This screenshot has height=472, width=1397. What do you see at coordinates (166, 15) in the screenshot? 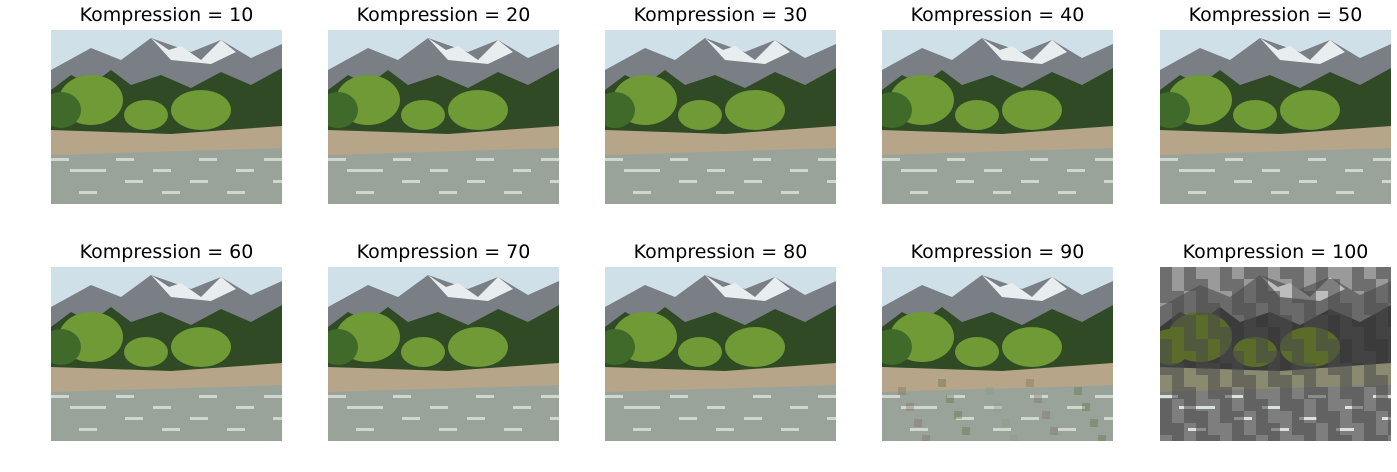
I see `panel-title: Kompression = 10` at bounding box center [166, 15].